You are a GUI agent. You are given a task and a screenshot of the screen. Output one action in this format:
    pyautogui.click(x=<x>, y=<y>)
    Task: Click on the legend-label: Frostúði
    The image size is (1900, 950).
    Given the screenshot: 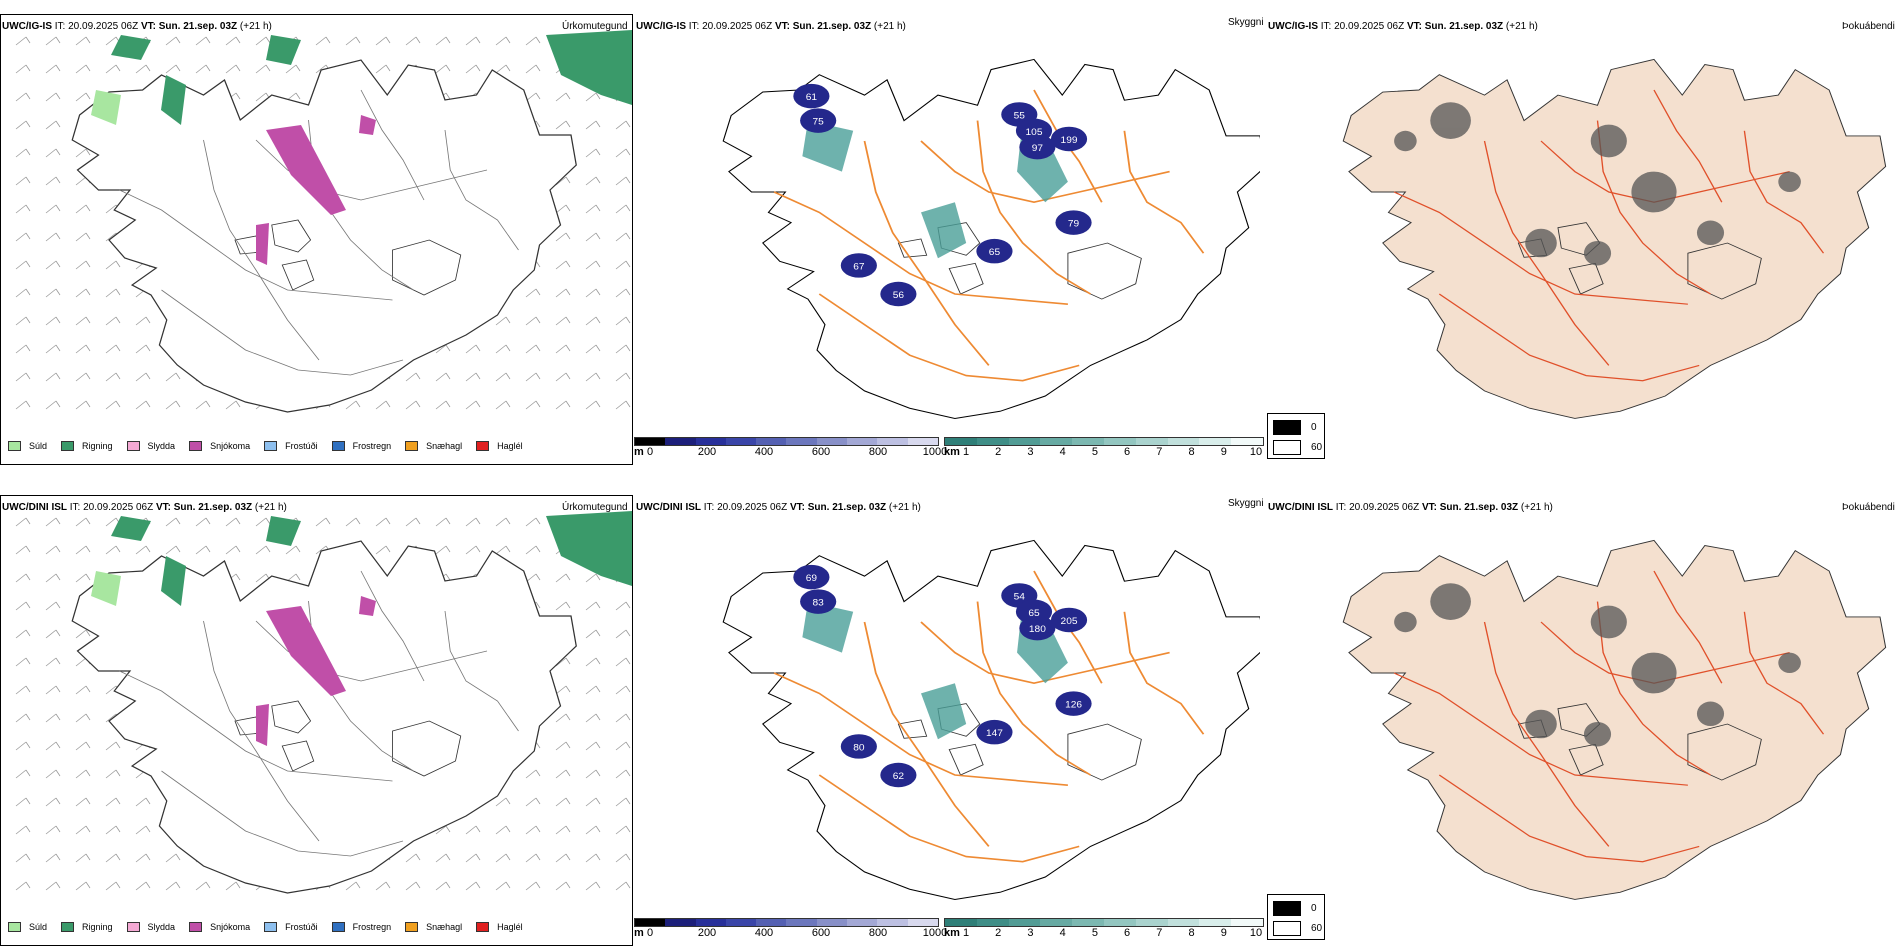 What is the action you would take?
    pyautogui.click(x=301, y=446)
    